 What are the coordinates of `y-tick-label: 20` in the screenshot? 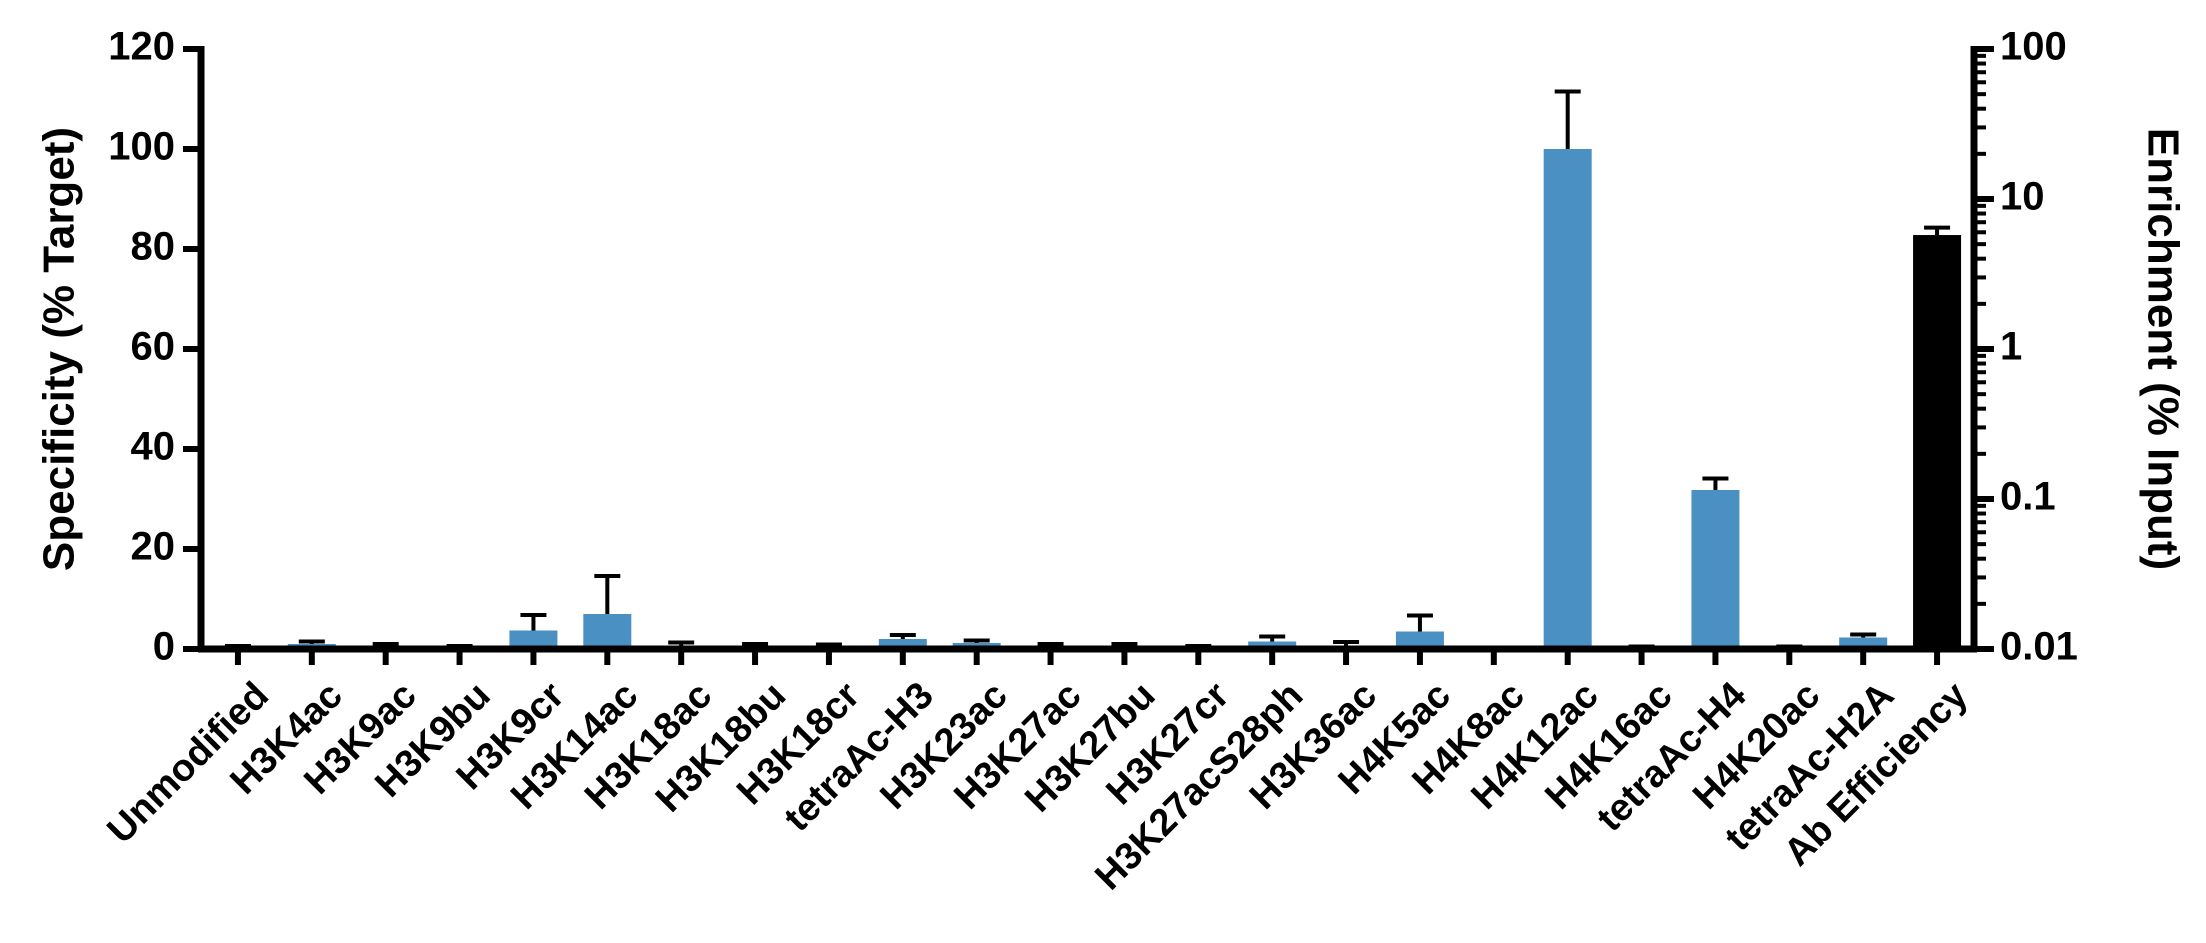 It's located at (153, 547).